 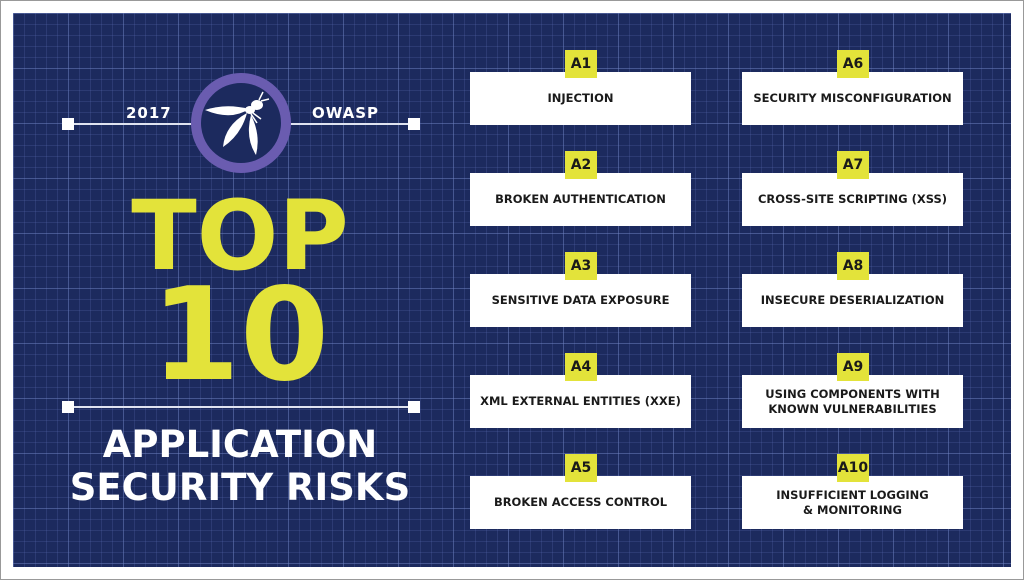 What do you see at coordinates (240, 236) in the screenshot?
I see `top-heading: TOP` at bounding box center [240, 236].